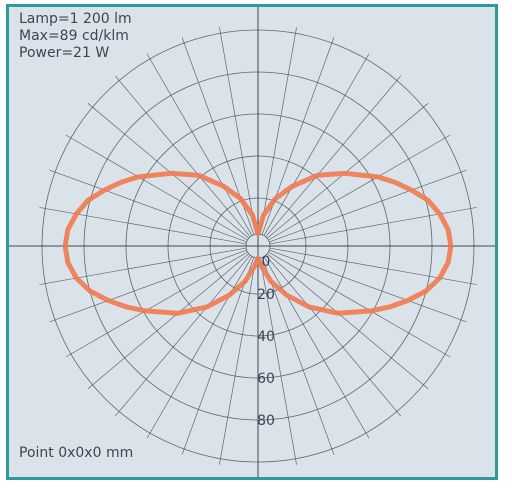 This screenshot has height=488, width=512. What do you see at coordinates (266, 421) in the screenshot?
I see `radial-tick-label: 80` at bounding box center [266, 421].